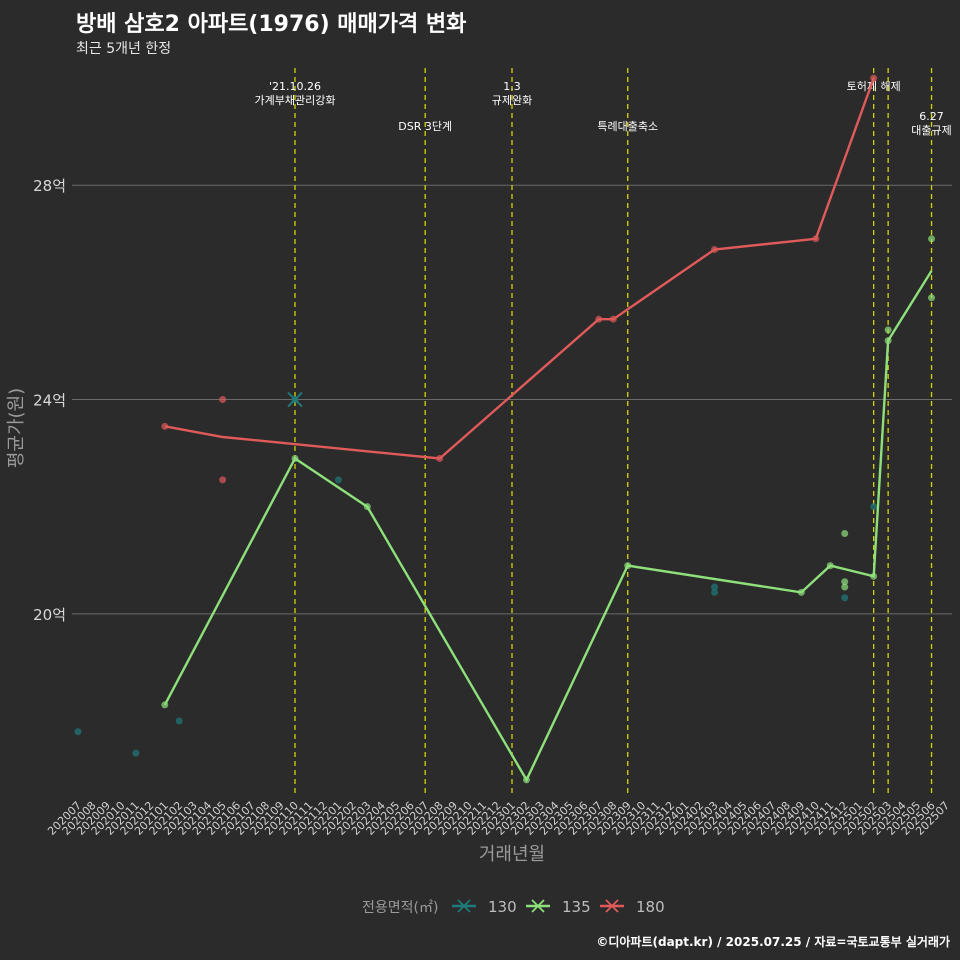 Image resolution: width=960 pixels, height=960 pixels. Describe the element at coordinates (502, 907) in the screenshot. I see `legend-label: 130` at that location.